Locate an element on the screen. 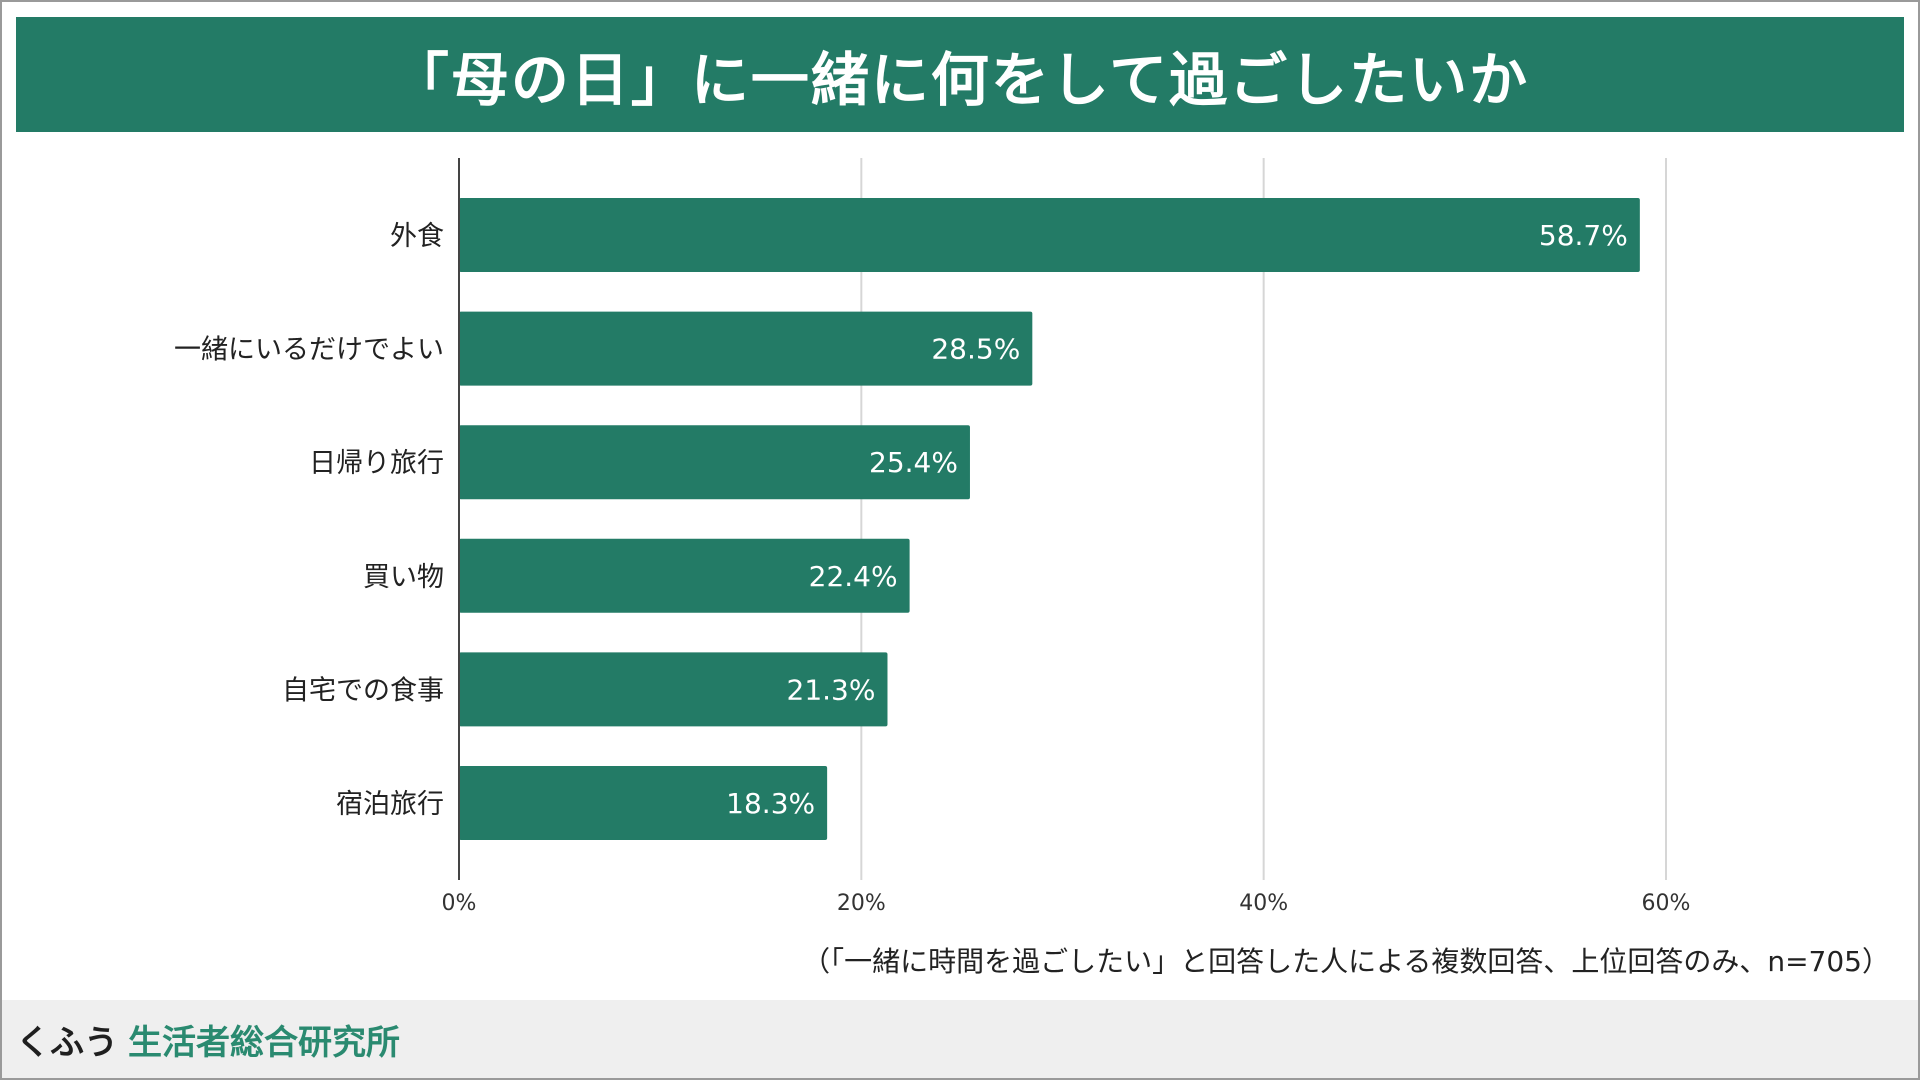 The height and width of the screenshot is (1080, 1920). x-tick-label: 20% is located at coordinates (861, 903).